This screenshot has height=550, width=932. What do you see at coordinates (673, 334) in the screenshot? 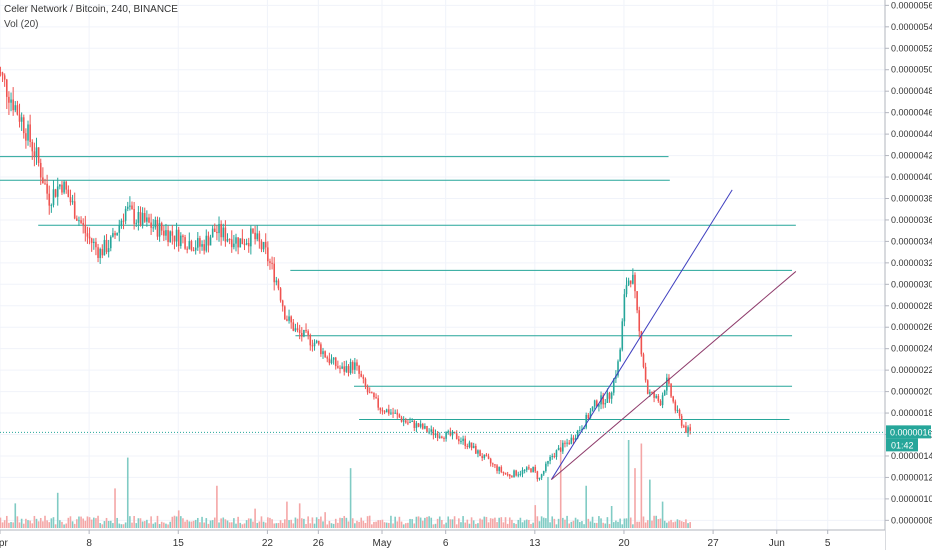
I see `trend-channel` at bounding box center [673, 334].